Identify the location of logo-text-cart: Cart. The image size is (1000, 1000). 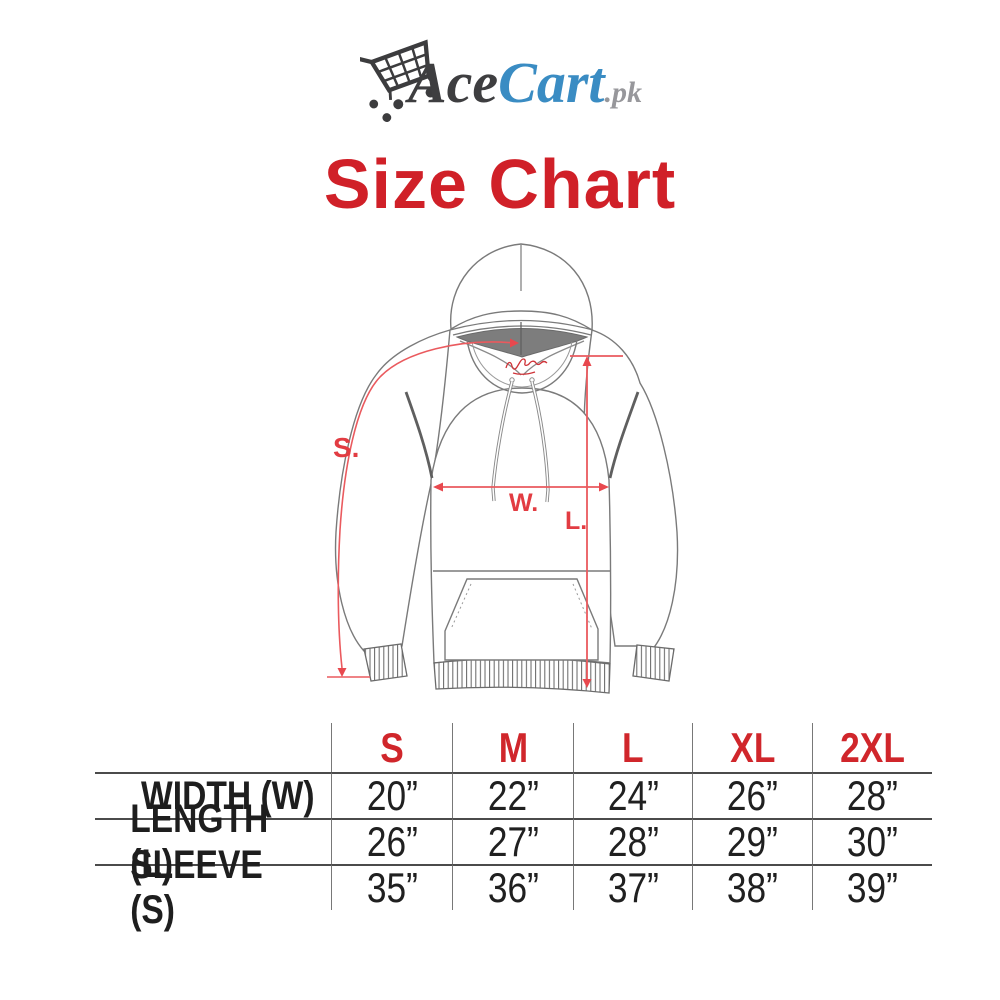
(551, 82).